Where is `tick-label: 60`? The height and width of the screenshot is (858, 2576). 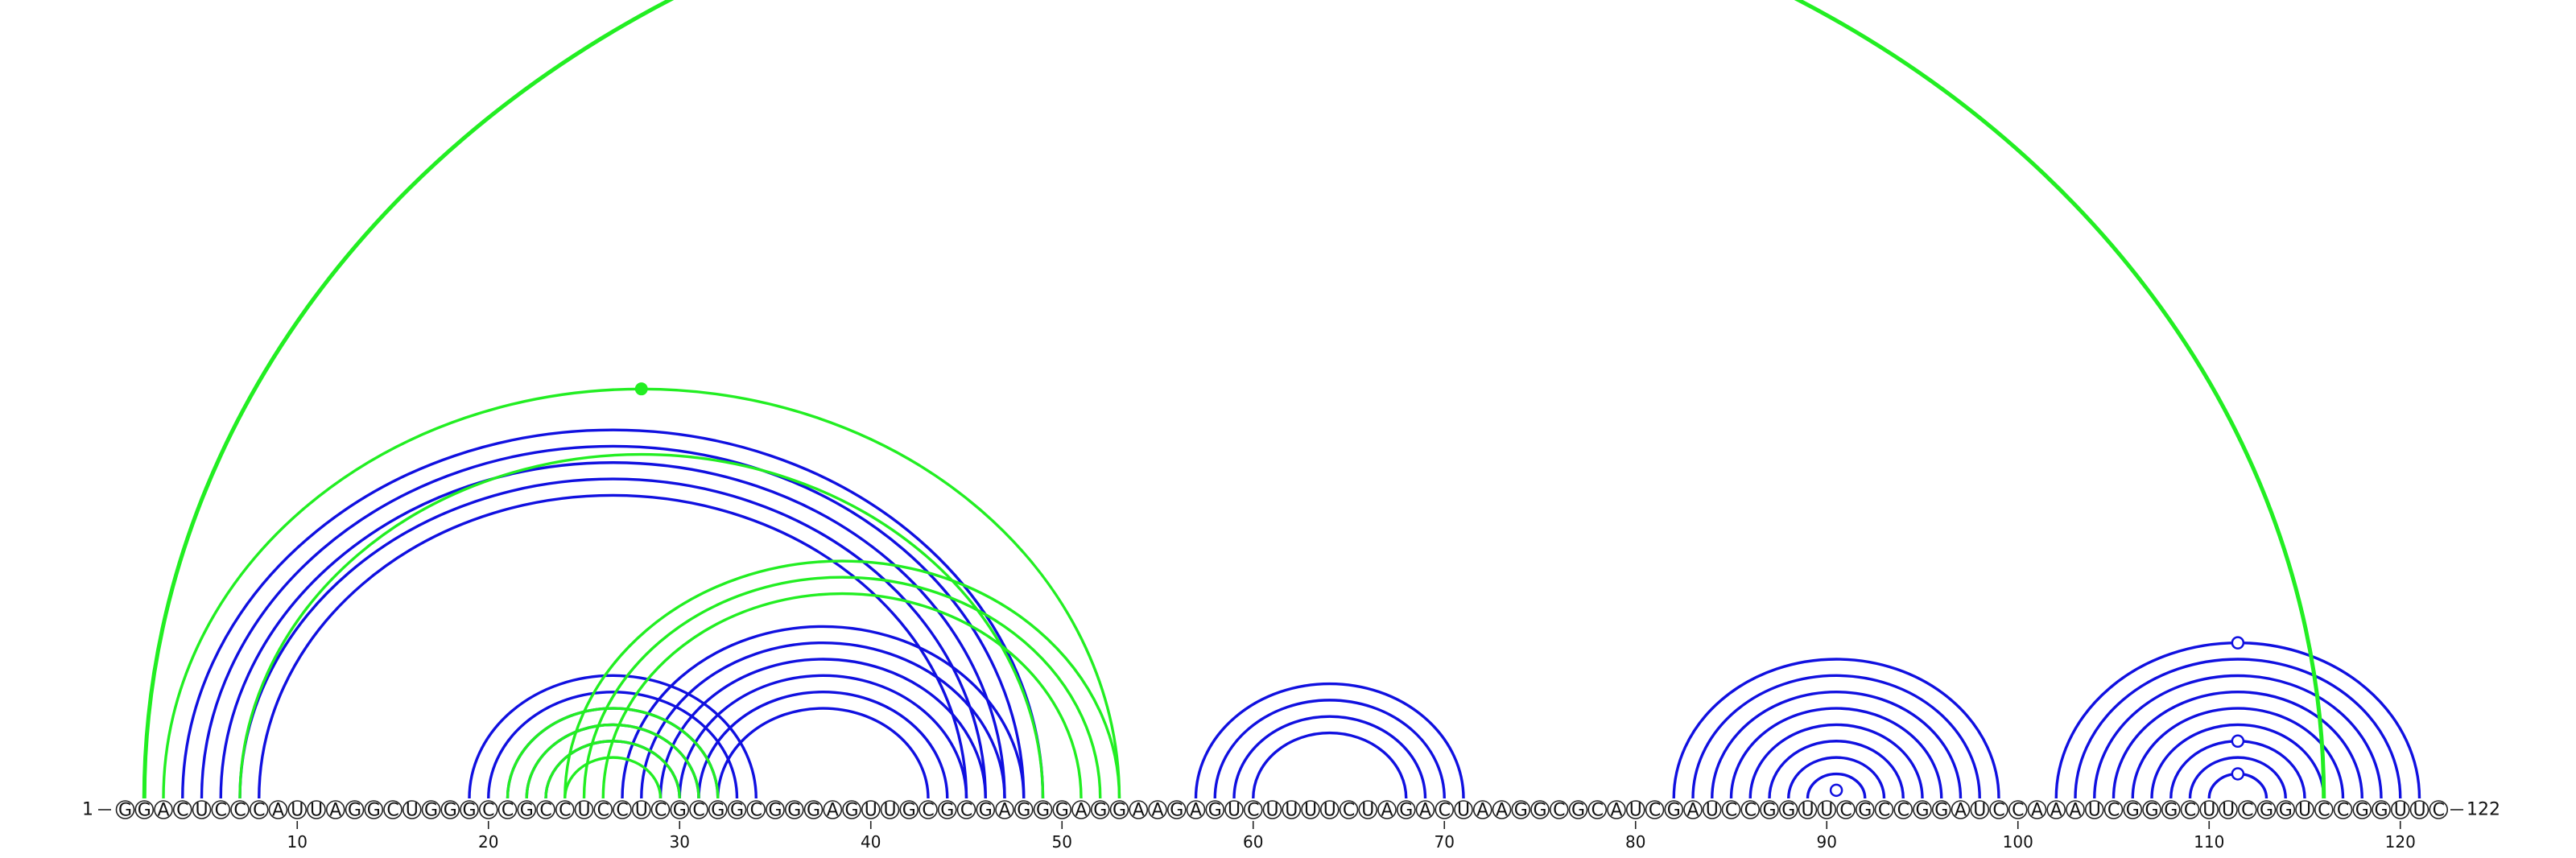
tick-label: 60 is located at coordinates (1253, 842).